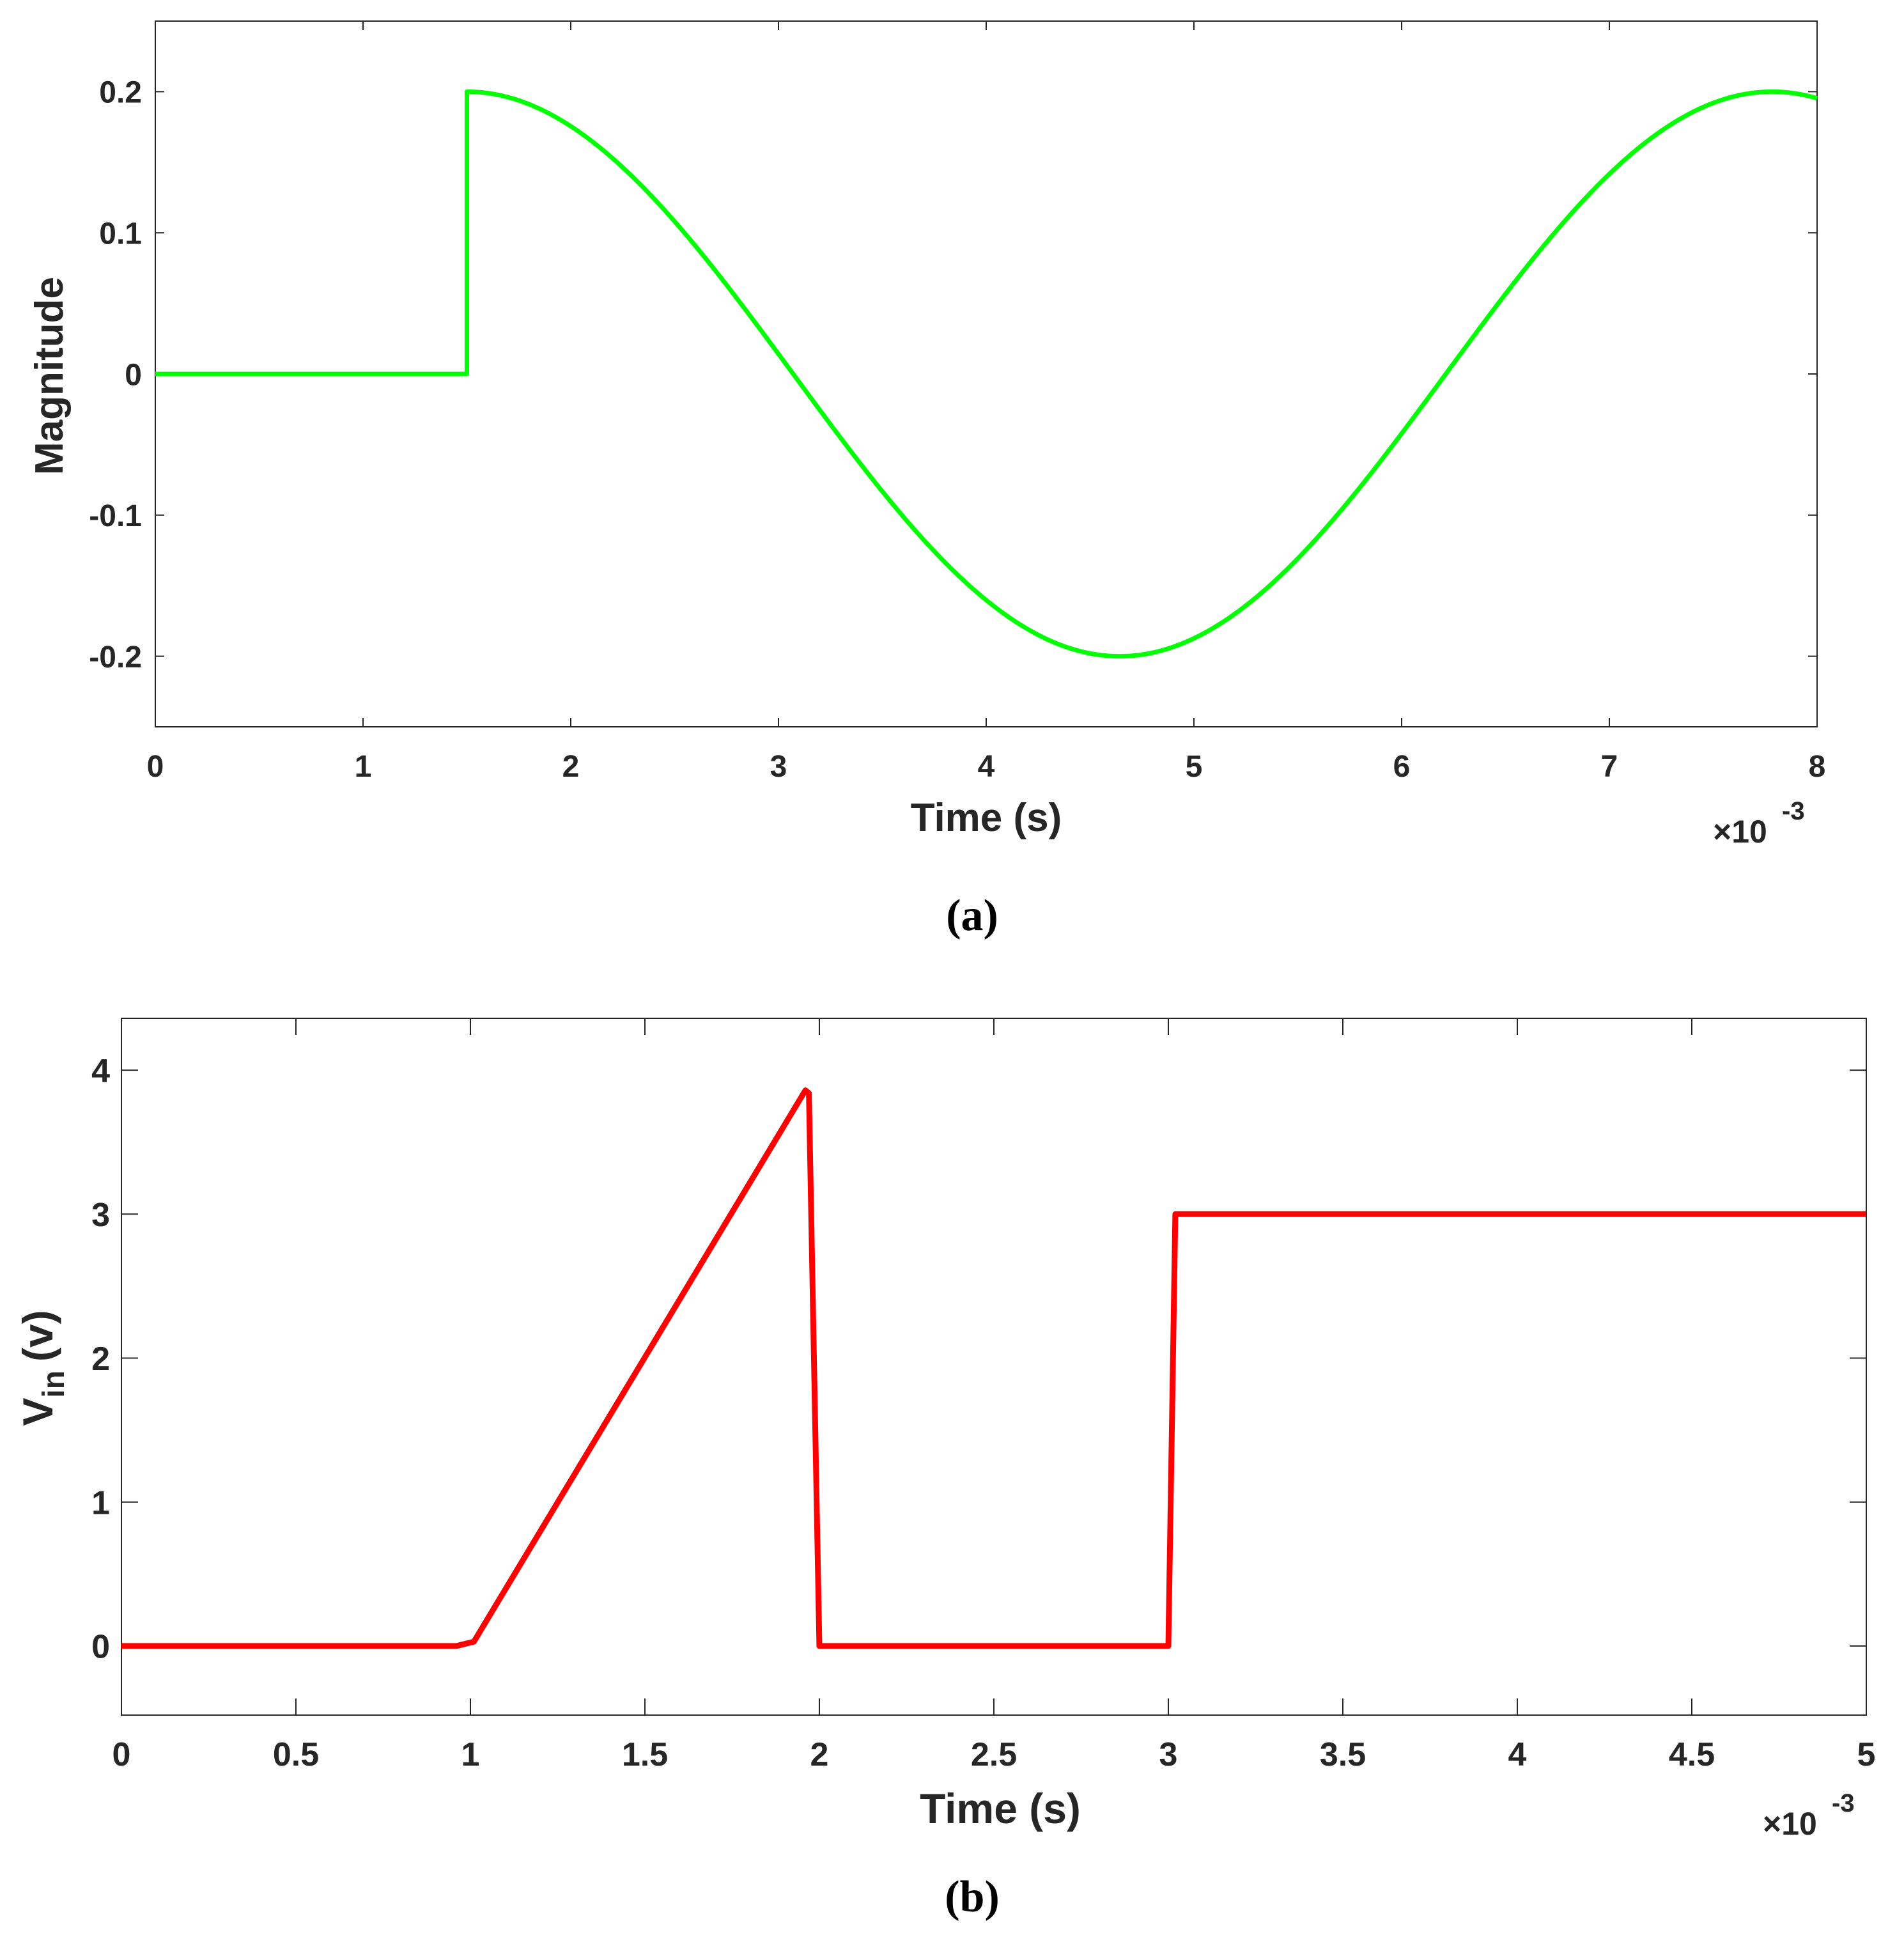  I want to click on chart-a-x-exponent-prefix: ×10, so click(1740, 832).